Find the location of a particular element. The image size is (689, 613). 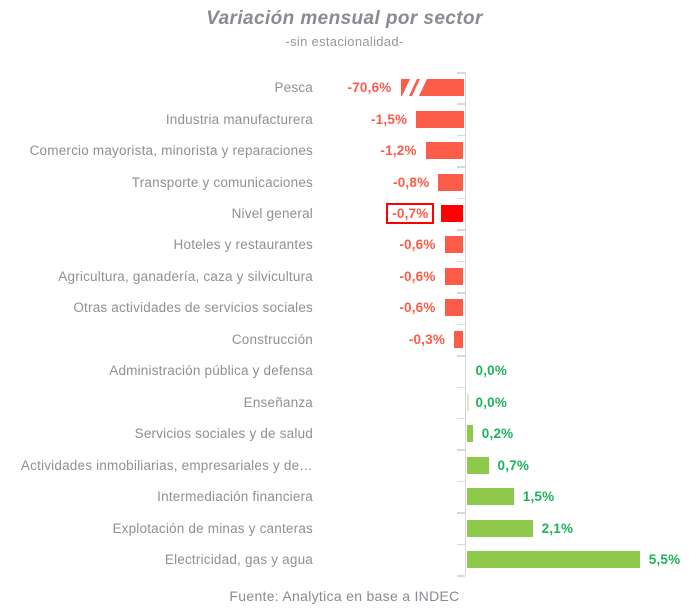

chart-subtitle: -sin estacionalidad- is located at coordinates (344, 41).